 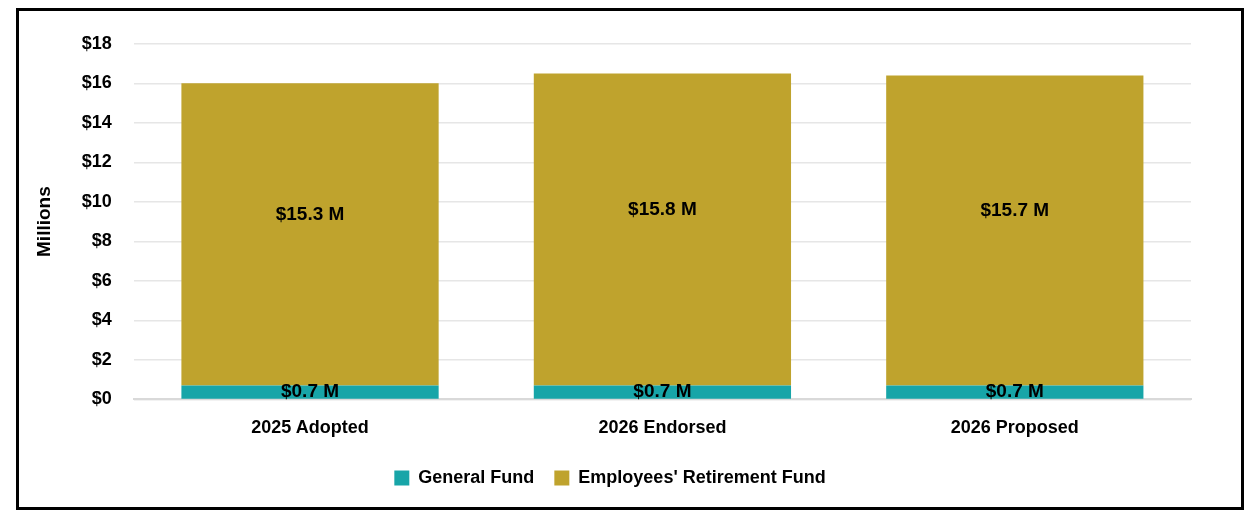 I want to click on x-tick-label: 2026 Proposed, so click(x=1014, y=427).